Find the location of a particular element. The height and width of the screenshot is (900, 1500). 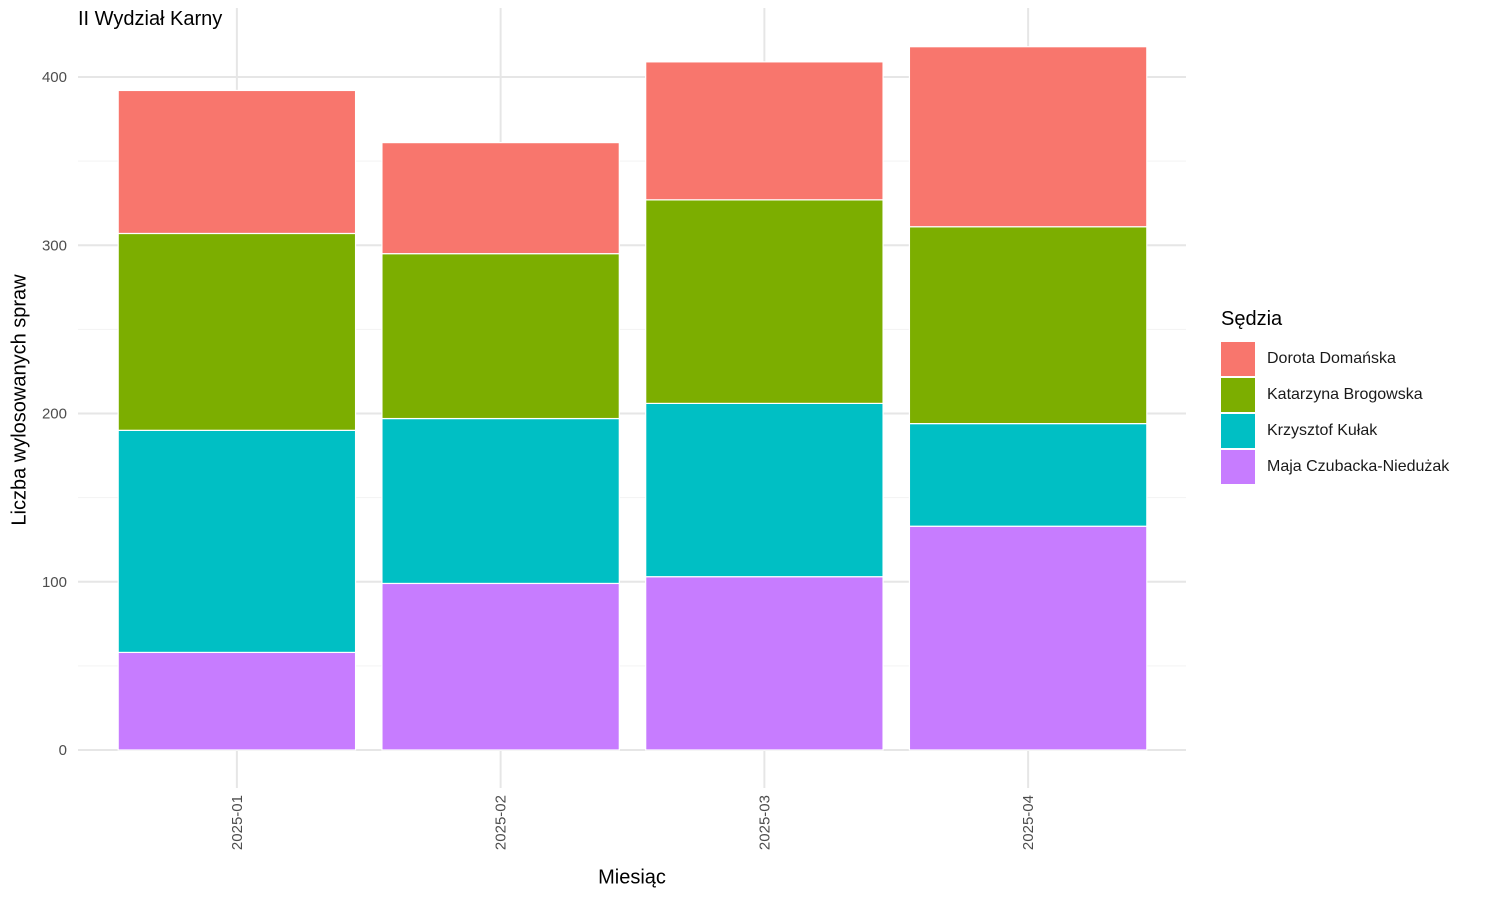

y-tick-label: 300 is located at coordinates (54, 245).